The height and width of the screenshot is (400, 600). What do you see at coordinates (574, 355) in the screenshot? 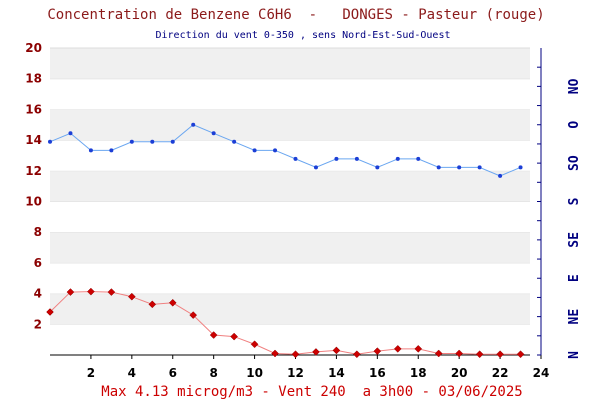
I see `wind-direction-label: N` at bounding box center [574, 355].